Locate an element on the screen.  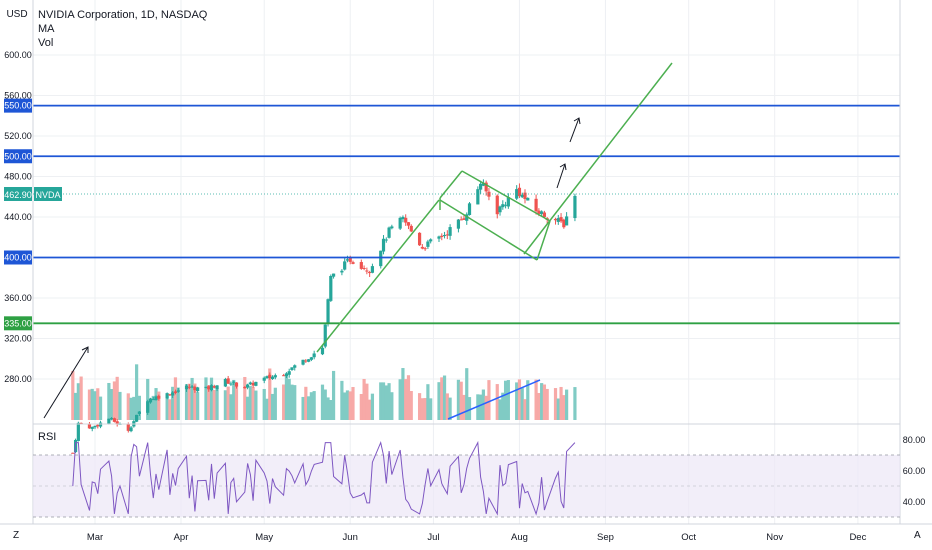
volume-trend-line is located at coordinates (494, 399).